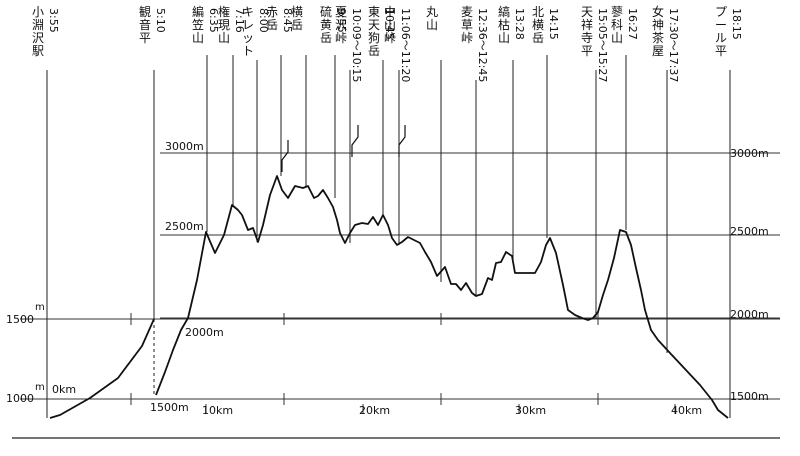 The width and height of the screenshot is (800, 456). I want to click on scale-break-label-1500m: 1500m, so click(169, 407).